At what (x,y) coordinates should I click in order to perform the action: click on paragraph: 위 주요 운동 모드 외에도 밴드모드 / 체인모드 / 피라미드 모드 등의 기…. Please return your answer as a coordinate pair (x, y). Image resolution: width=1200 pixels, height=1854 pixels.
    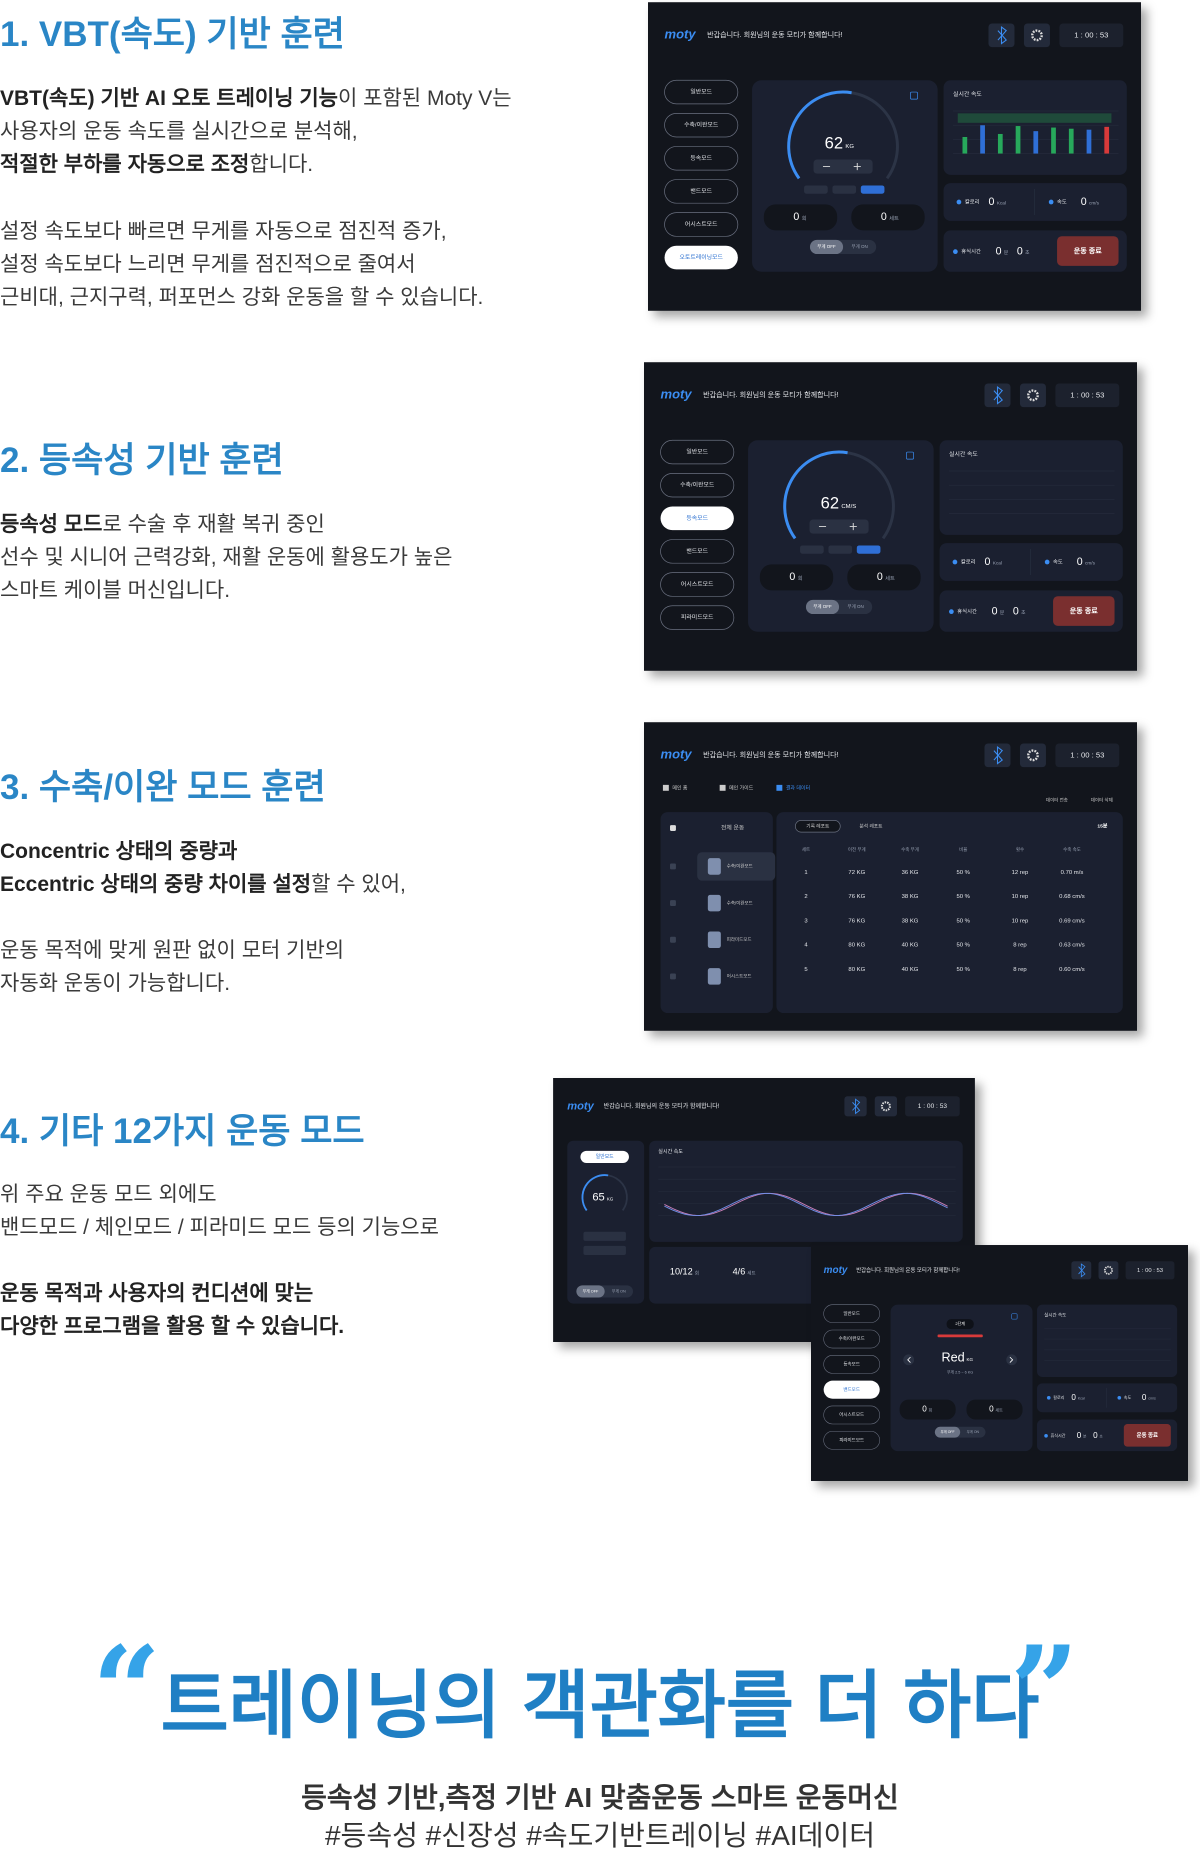
    Looking at the image, I should click on (219, 1211).